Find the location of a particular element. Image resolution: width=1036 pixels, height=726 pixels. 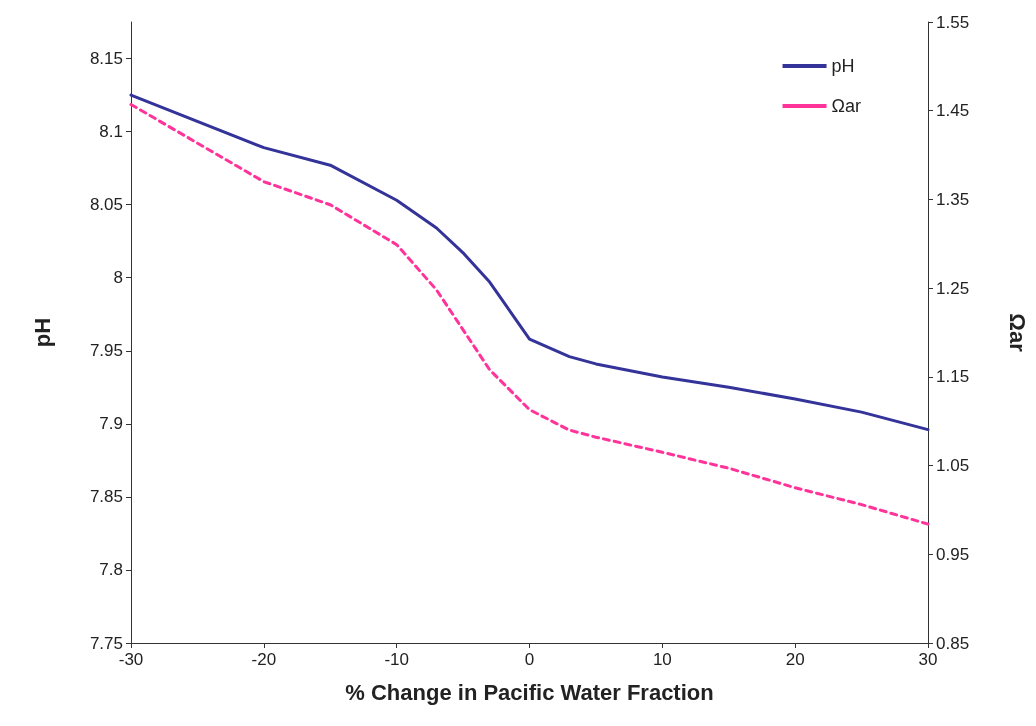

x-tick-label: -20 is located at coordinates (264, 659).